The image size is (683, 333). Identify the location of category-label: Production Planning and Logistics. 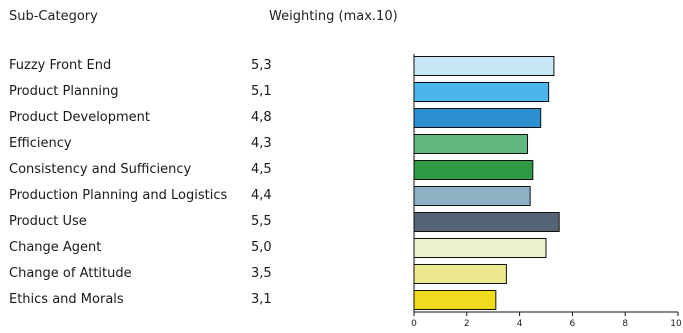
(118, 195).